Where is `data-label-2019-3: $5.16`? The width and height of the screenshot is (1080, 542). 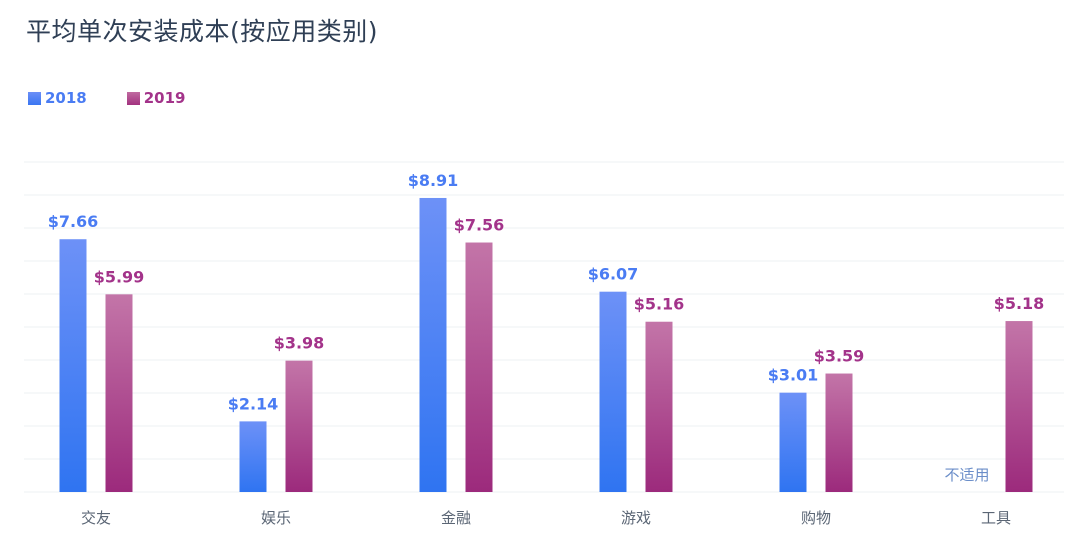 data-label-2019-3: $5.16 is located at coordinates (659, 304).